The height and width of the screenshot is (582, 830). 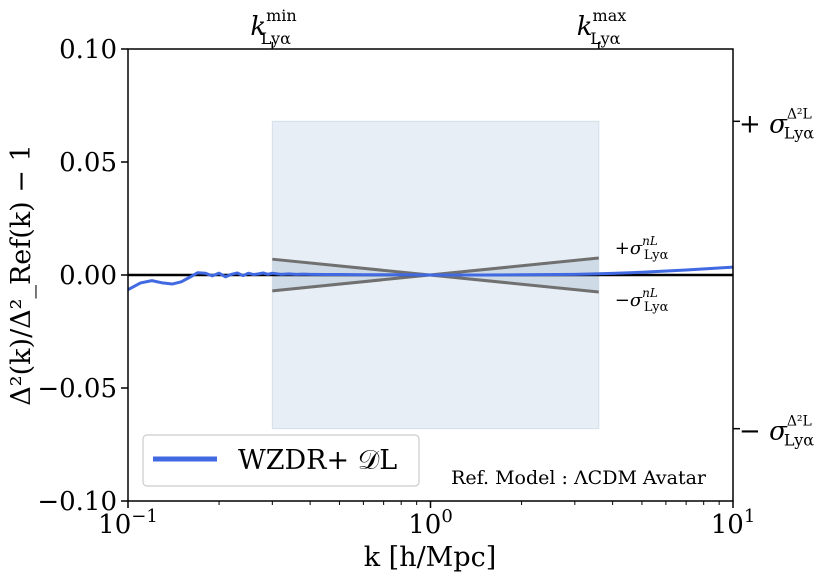 I want to click on y-tick-label: −0.05, so click(x=77, y=389).